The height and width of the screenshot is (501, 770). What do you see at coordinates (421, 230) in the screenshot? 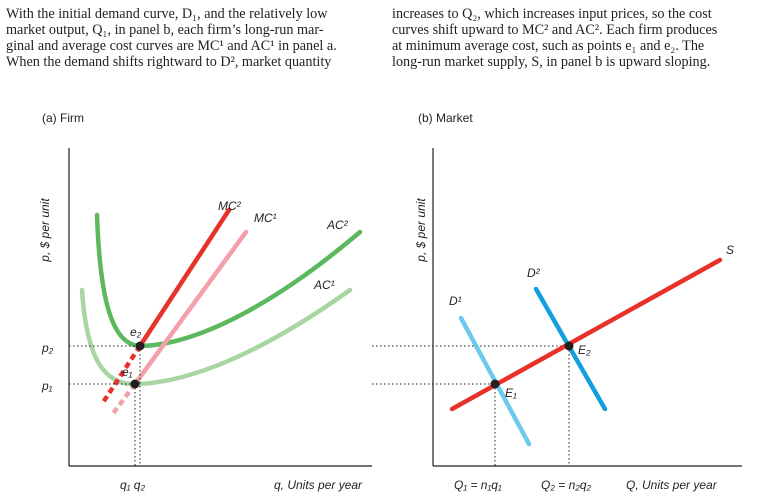
I see `panel-b-y-axis-label: p, $ per unit` at bounding box center [421, 230].